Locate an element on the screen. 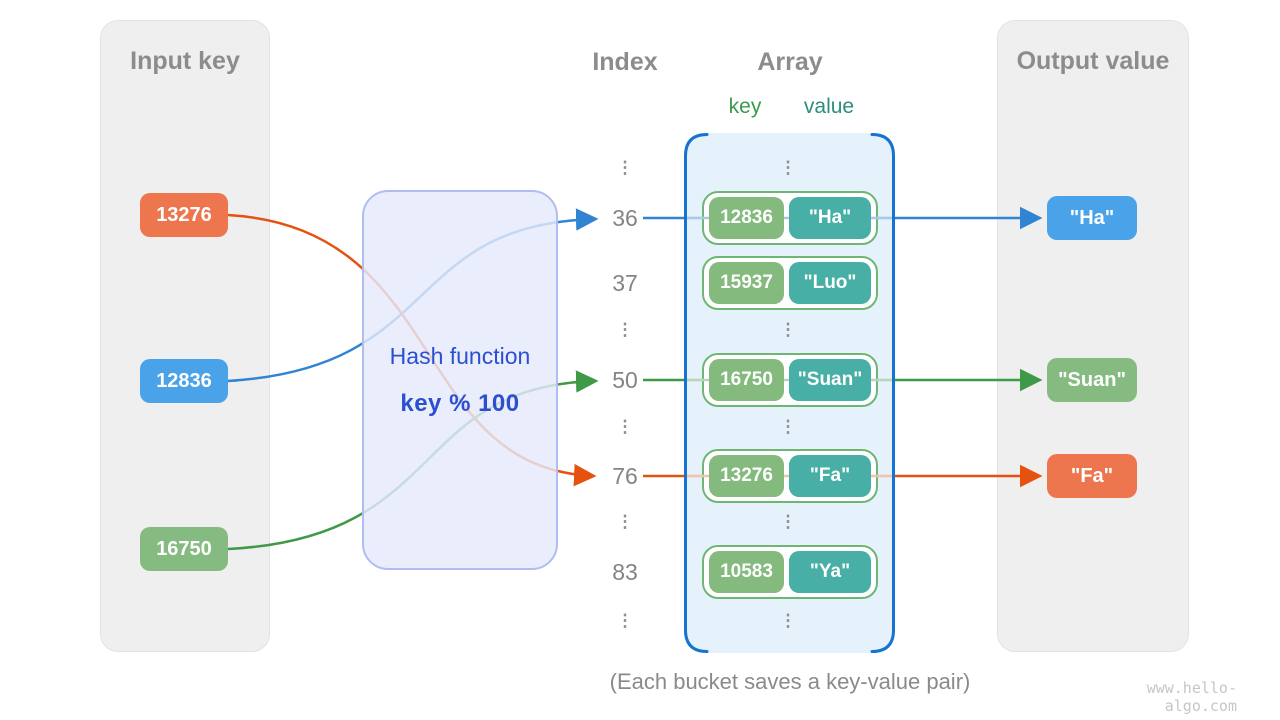 This screenshot has width=1280, height=720. hash-function-formula: key % 100 is located at coordinates (460, 403).